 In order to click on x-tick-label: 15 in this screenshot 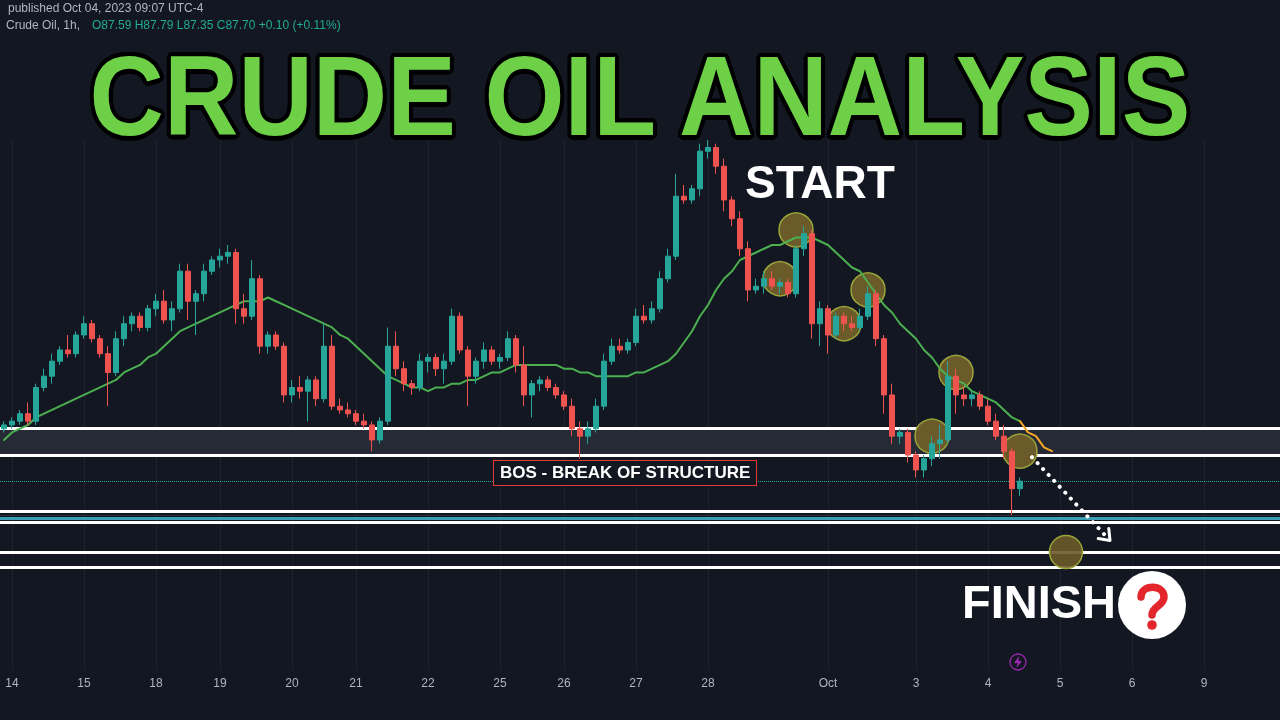, I will do `click(84, 683)`.